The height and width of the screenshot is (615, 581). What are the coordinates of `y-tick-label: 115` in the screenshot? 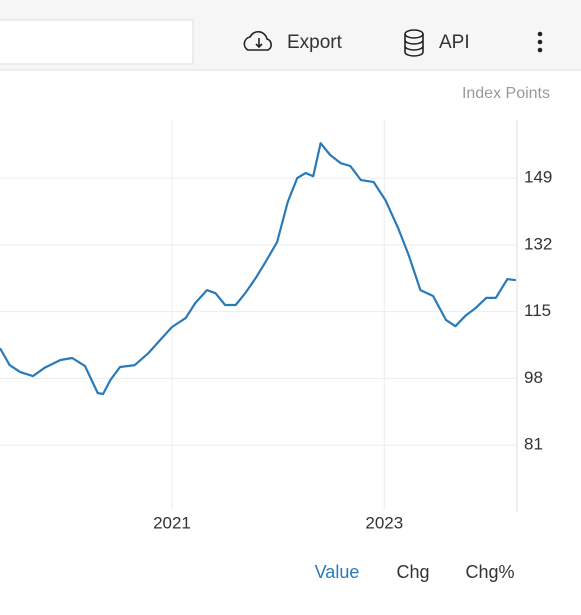 It's located at (537, 310).